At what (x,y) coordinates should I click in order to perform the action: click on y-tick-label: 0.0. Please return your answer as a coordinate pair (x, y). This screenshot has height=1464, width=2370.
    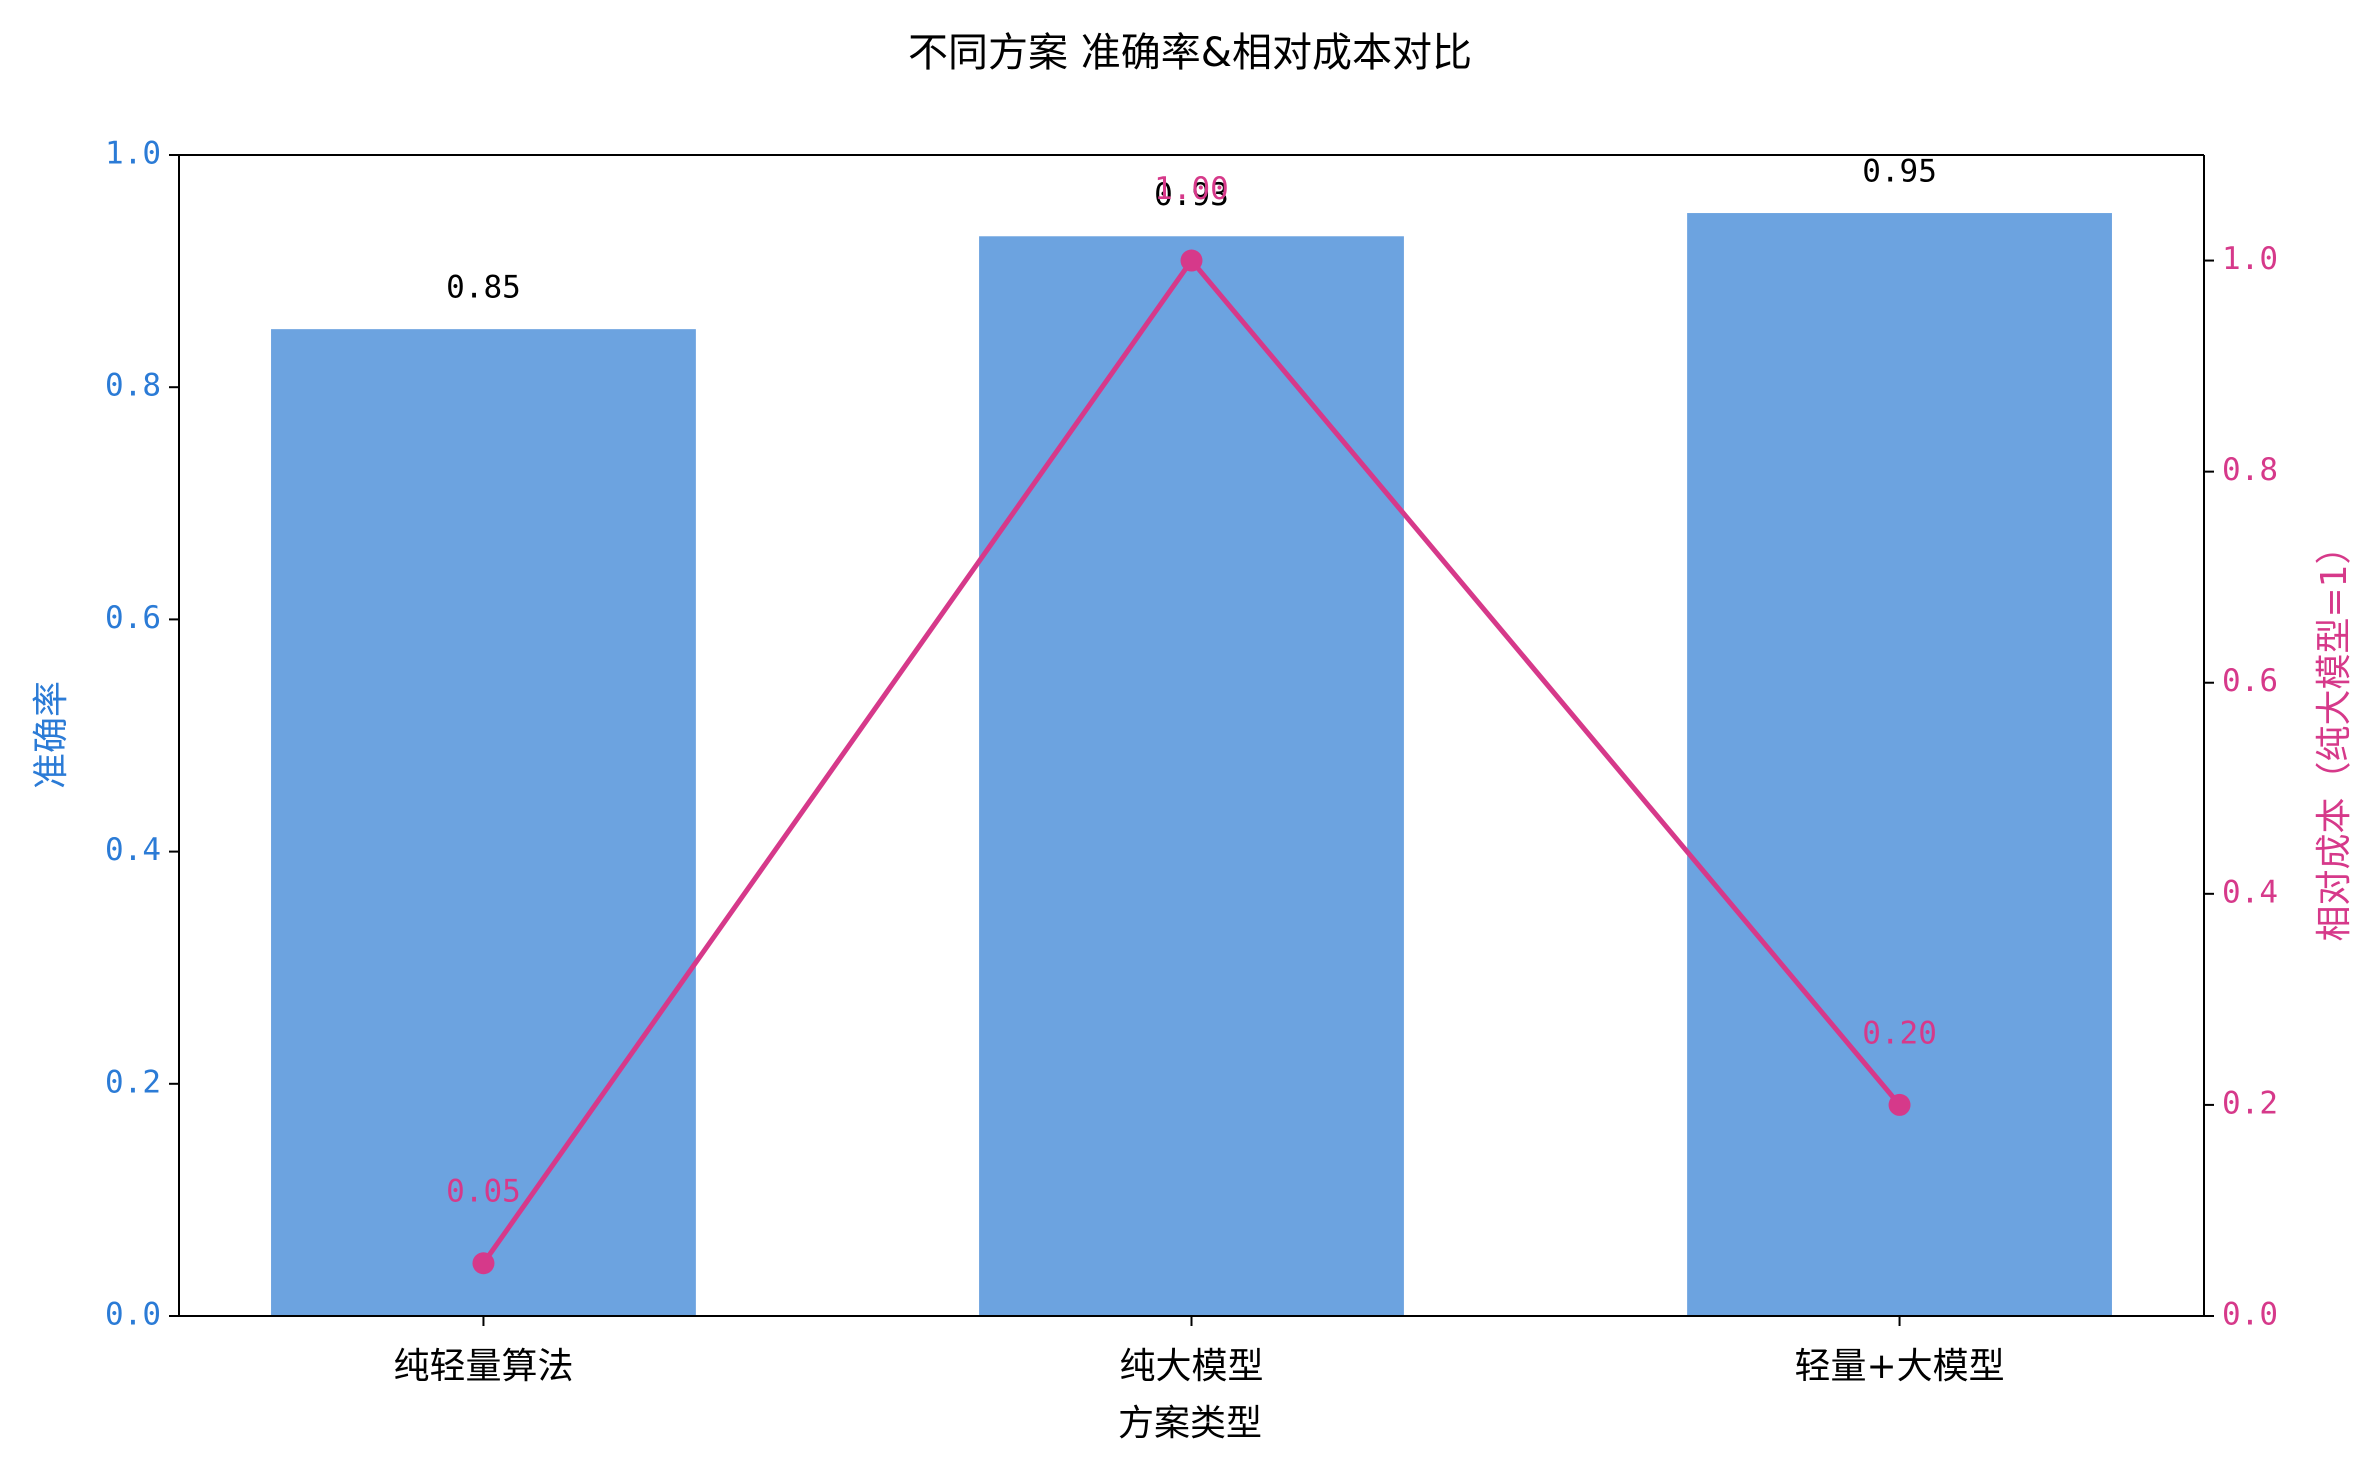
    Looking at the image, I should click on (133, 1315).